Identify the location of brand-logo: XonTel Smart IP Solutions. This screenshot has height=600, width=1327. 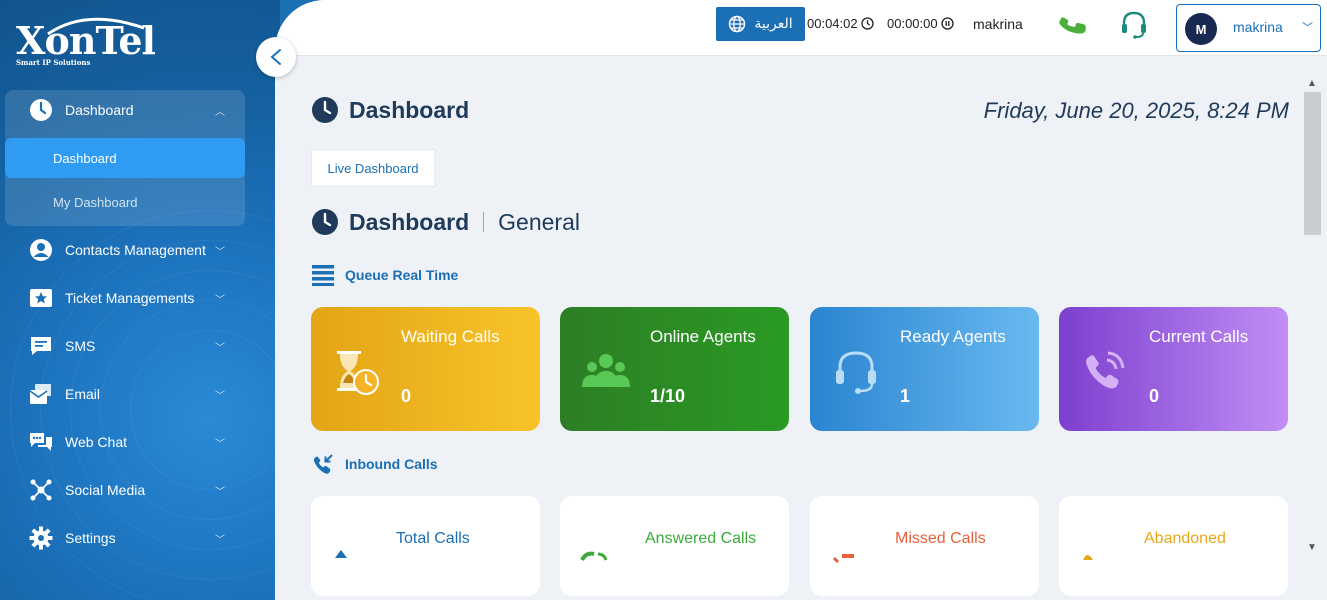
(86, 42).